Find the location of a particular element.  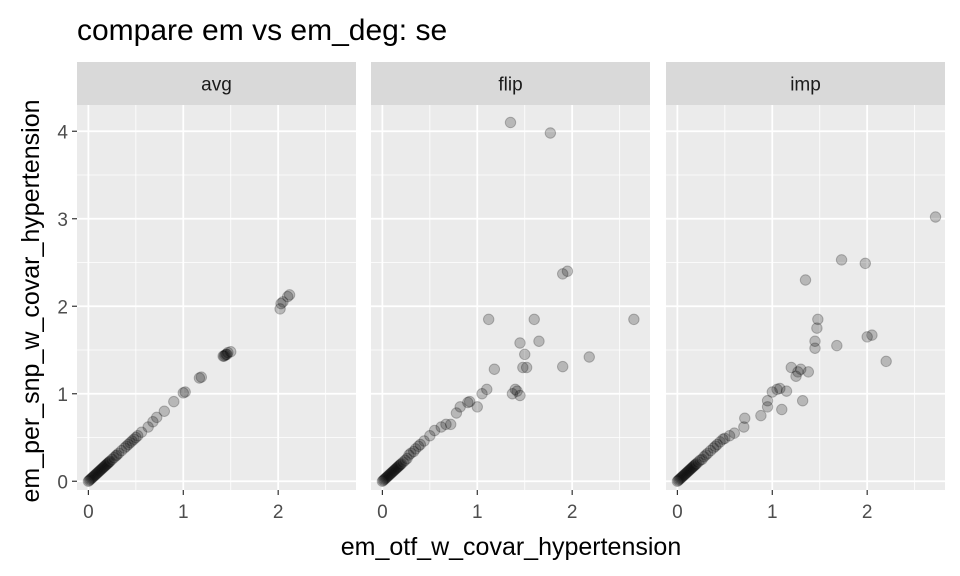

y-tick-label: 1 is located at coordinates (62, 395).